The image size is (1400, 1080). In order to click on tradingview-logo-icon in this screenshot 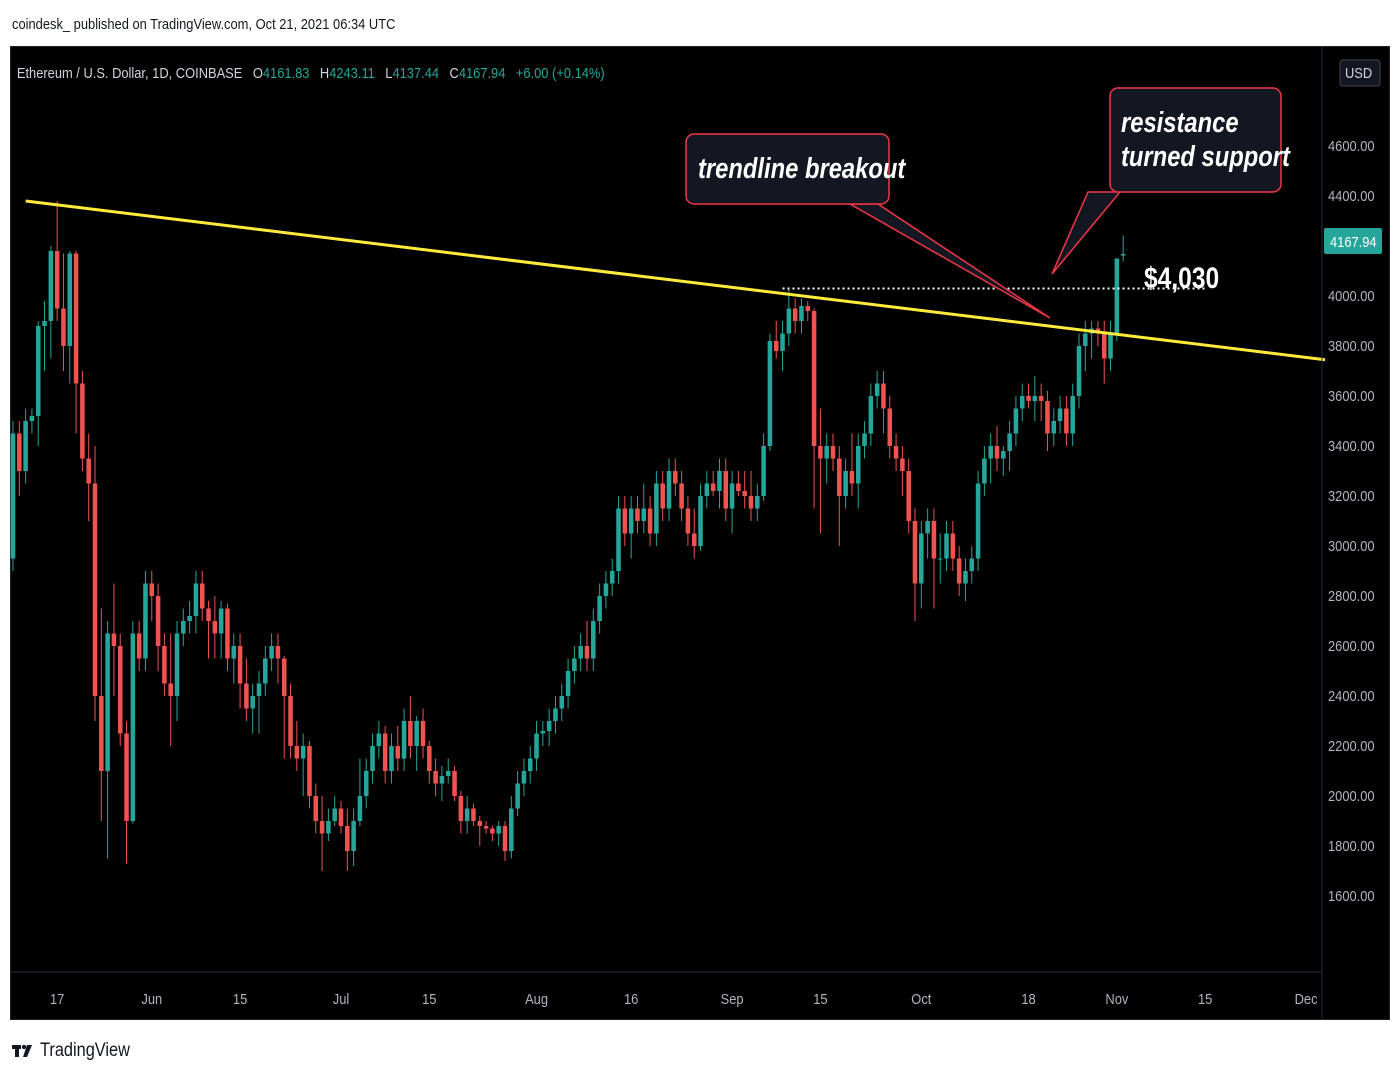, I will do `click(22, 1050)`.